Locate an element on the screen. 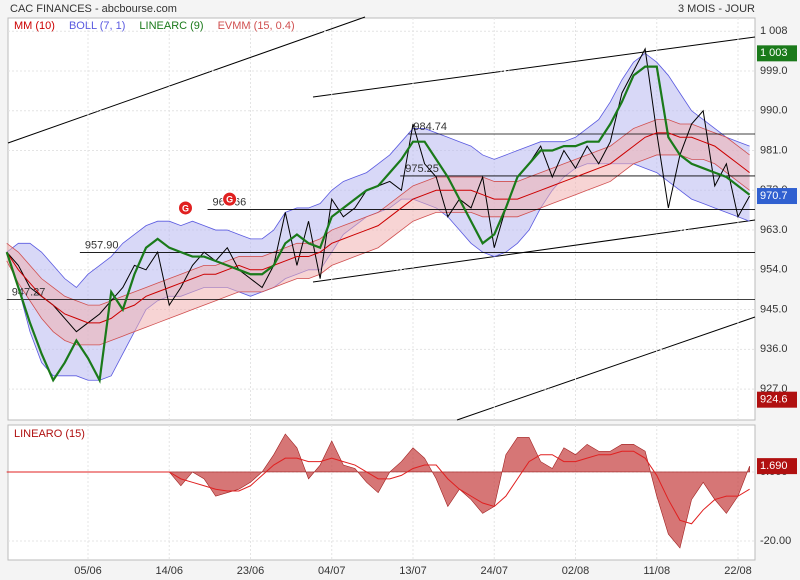 This screenshot has height=580, width=800. x-tick-label: 02/08 is located at coordinates (576, 571).